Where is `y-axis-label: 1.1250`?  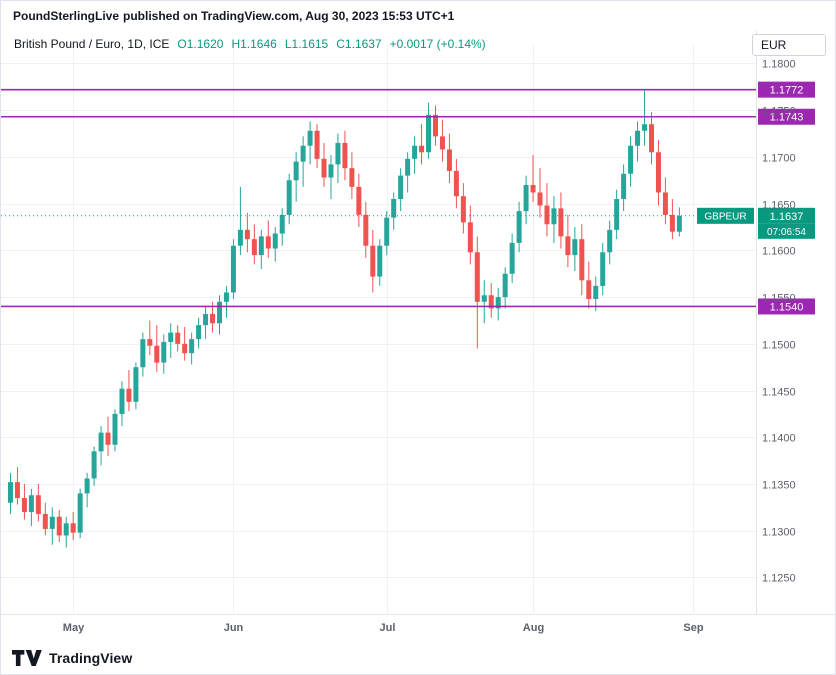 y-axis-label: 1.1250 is located at coordinates (779, 579).